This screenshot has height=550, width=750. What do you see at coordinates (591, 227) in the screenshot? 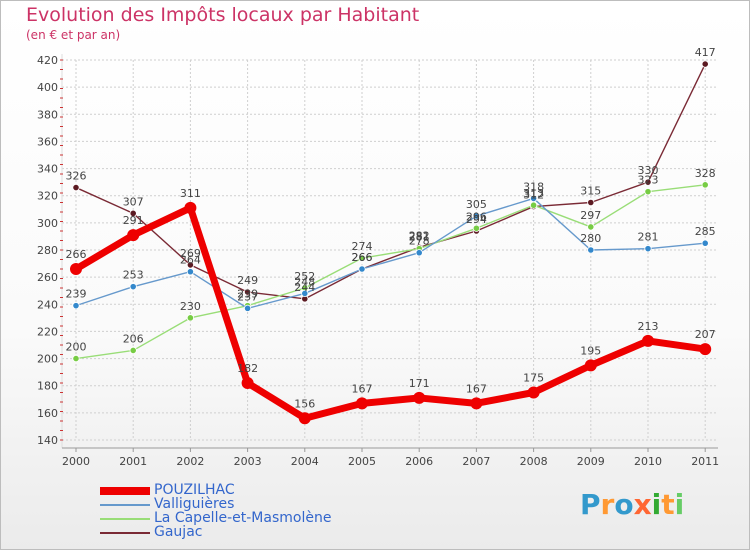
I see `data-point-la-capelle-et-masmol-ne-2009` at bounding box center [591, 227].